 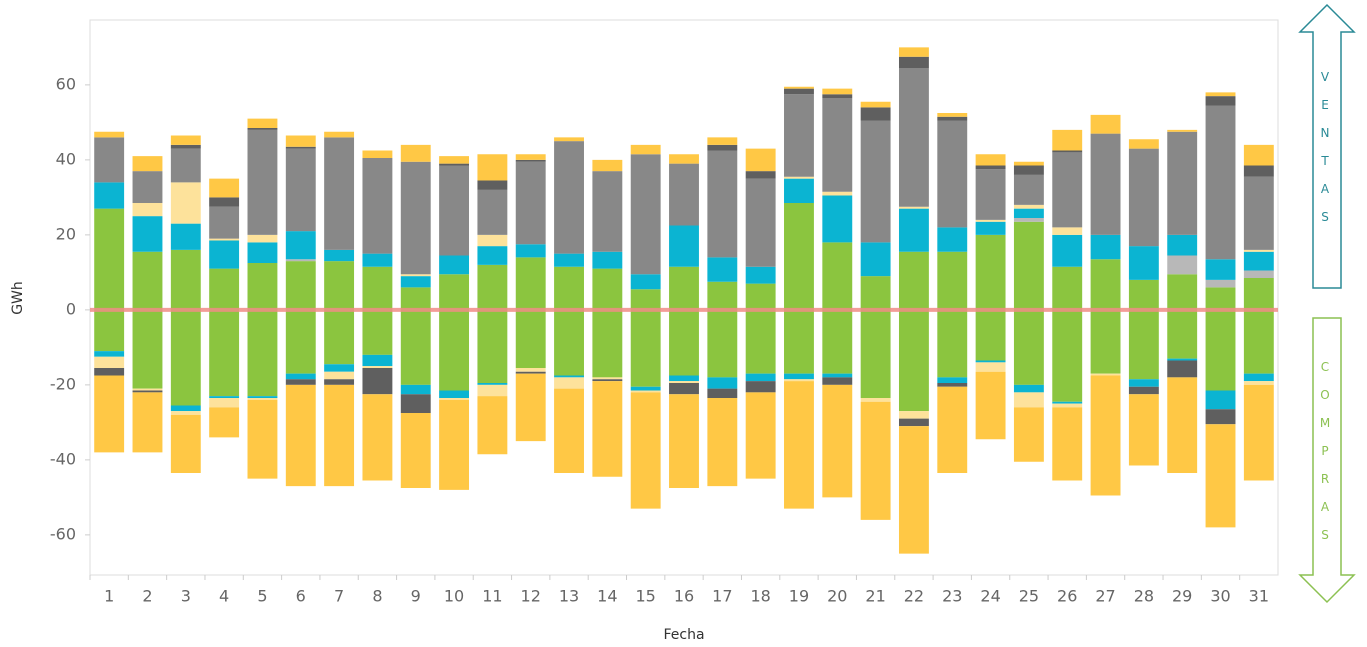 What do you see at coordinates (1105, 596) in the screenshot?
I see `x-tick-label: 27` at bounding box center [1105, 596].